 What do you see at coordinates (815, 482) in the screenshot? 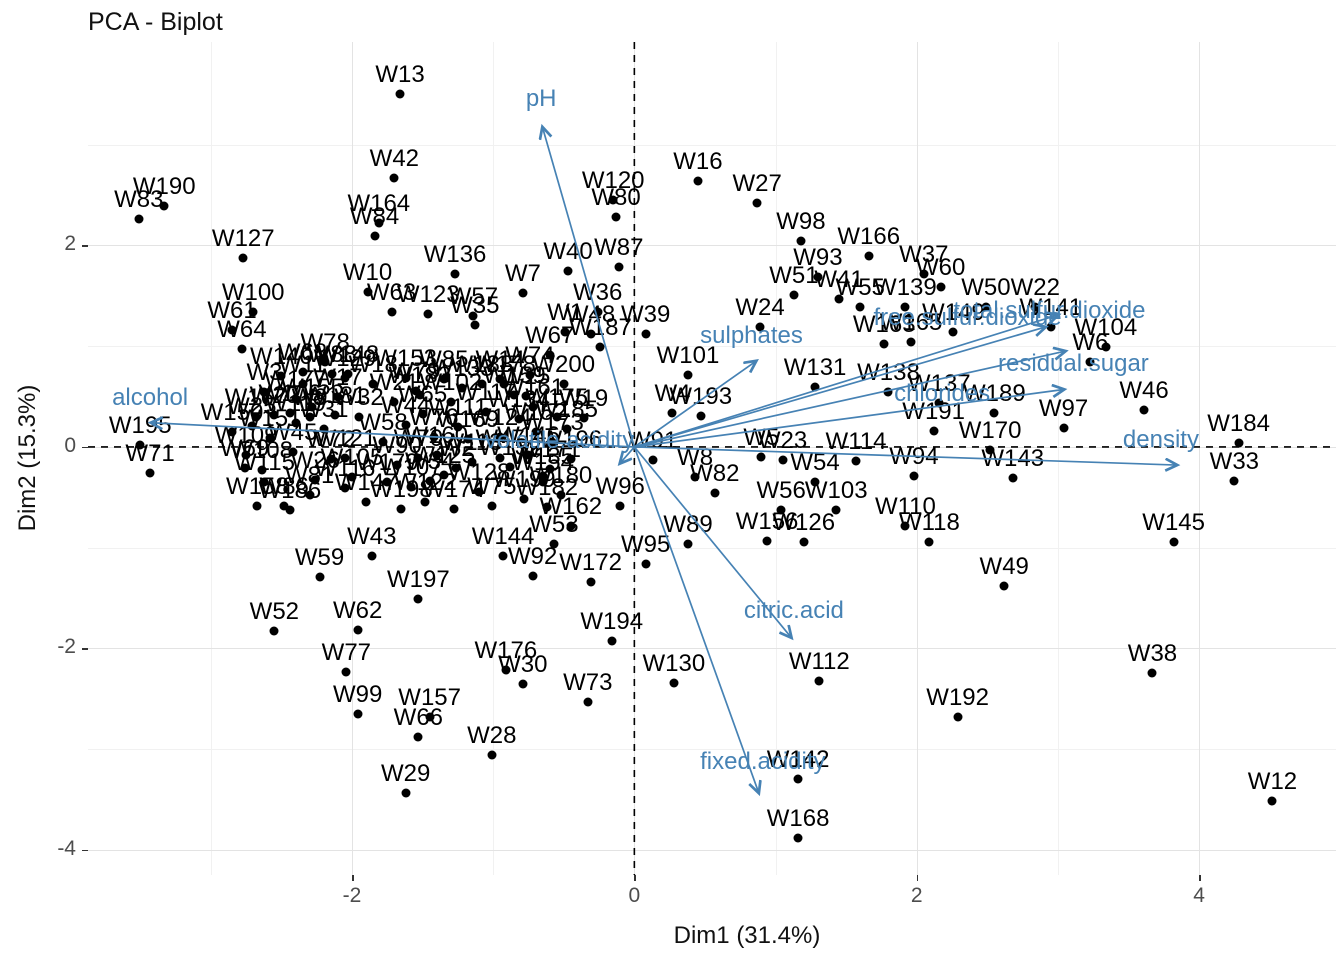
I see `data-point-W54` at bounding box center [815, 482].